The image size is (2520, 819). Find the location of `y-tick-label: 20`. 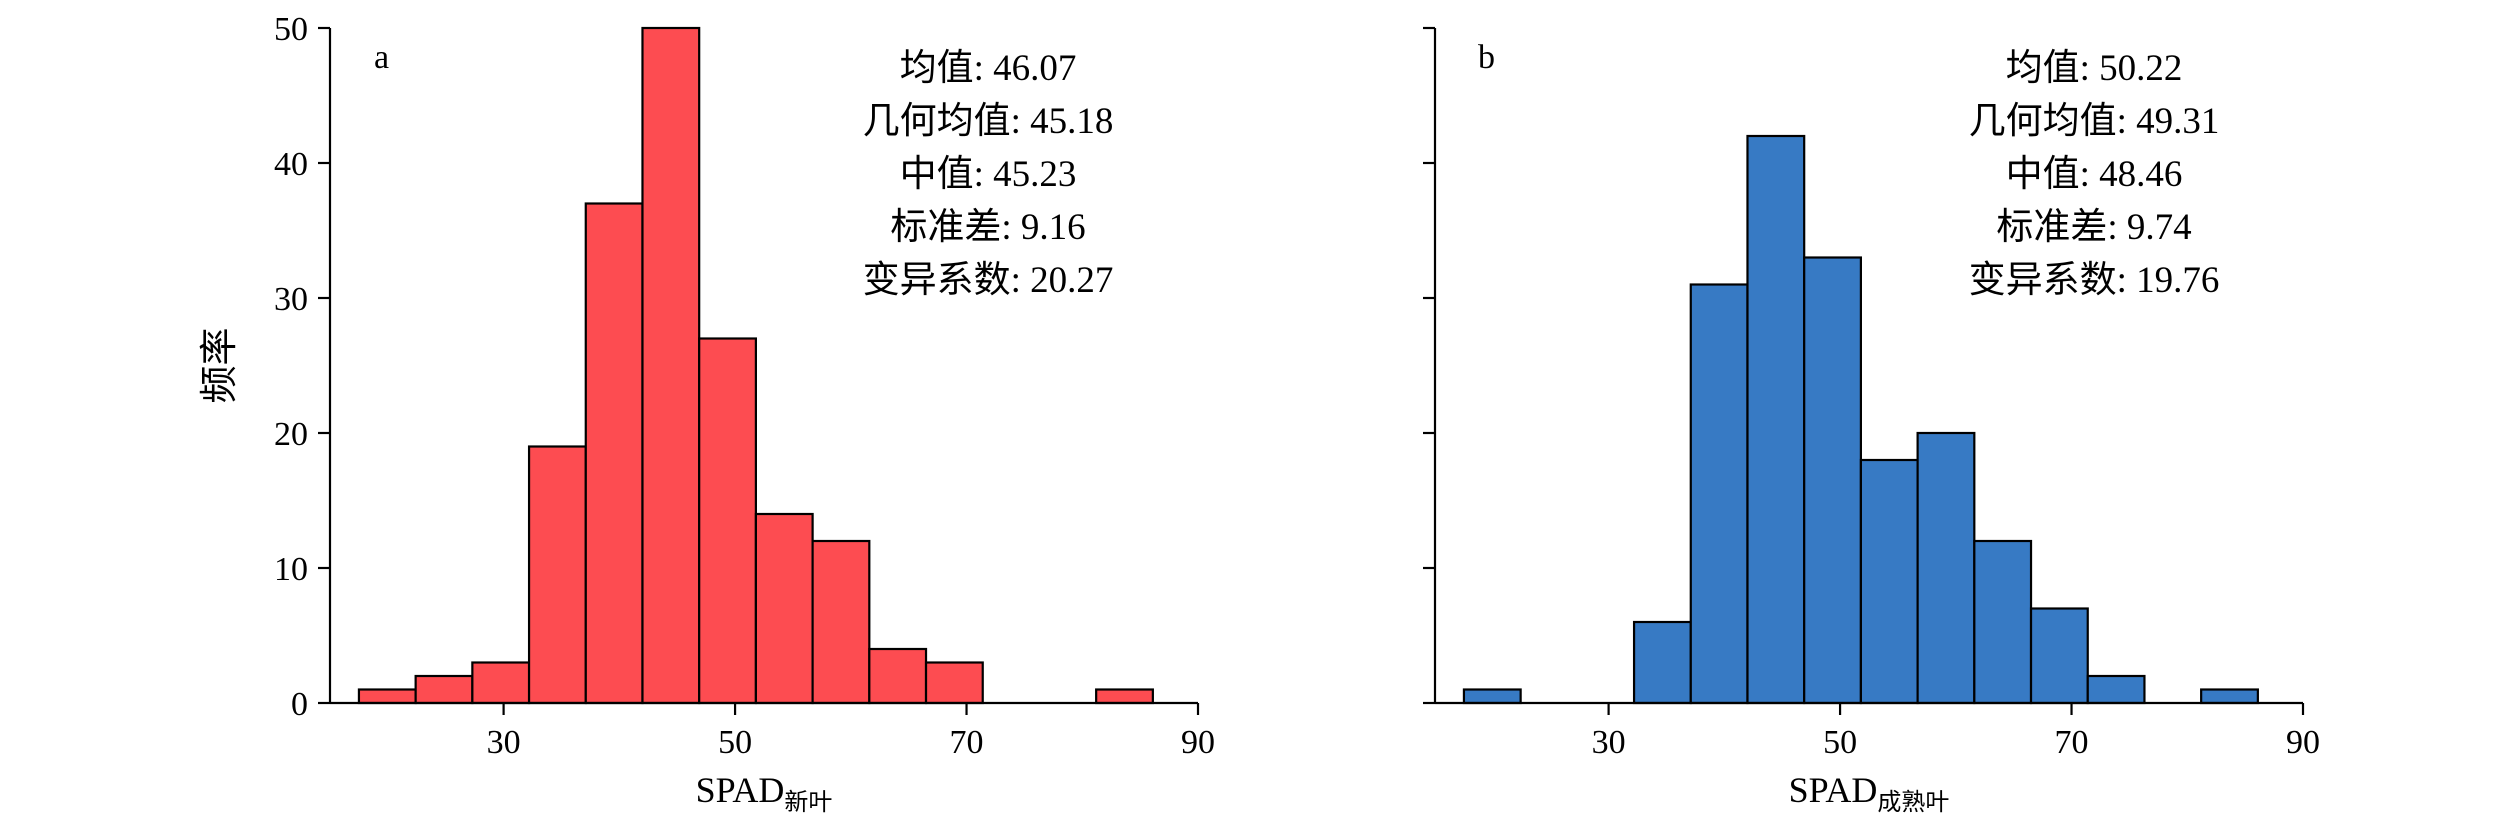

y-tick-label: 20 is located at coordinates (291, 434).